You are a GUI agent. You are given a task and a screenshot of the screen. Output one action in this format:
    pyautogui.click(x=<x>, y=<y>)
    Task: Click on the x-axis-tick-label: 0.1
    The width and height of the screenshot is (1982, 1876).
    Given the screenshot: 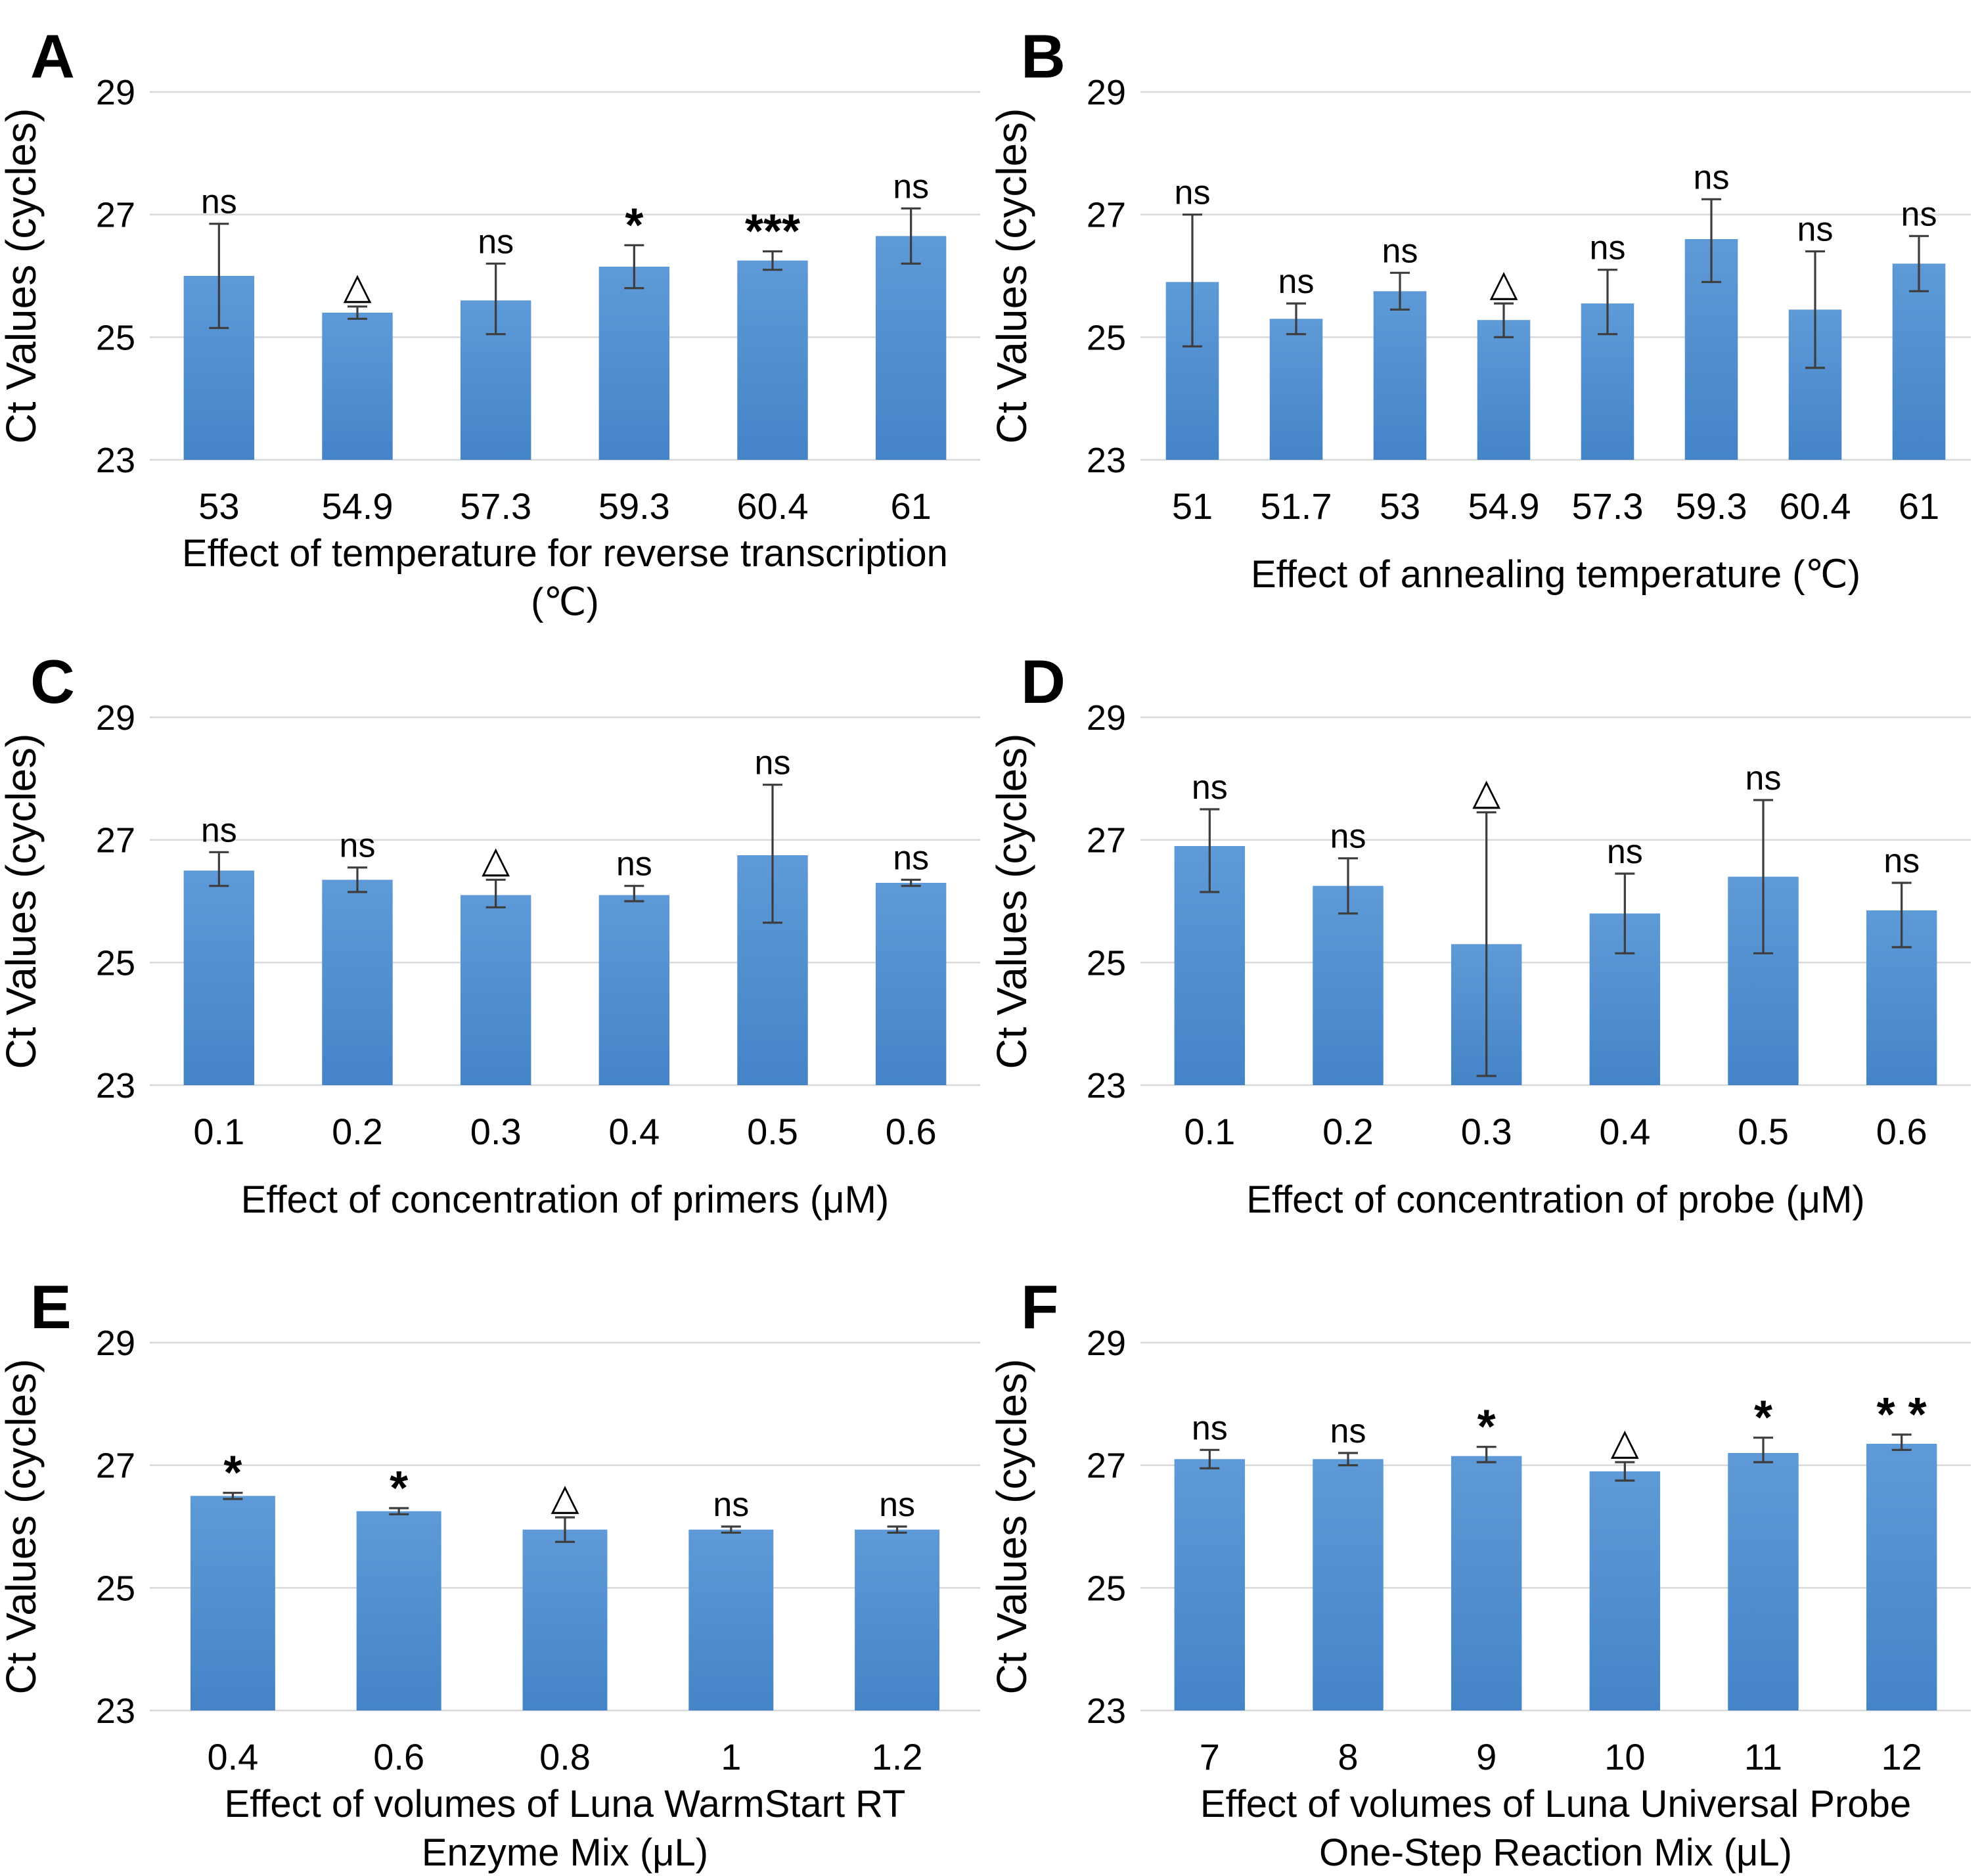 What is the action you would take?
    pyautogui.click(x=218, y=1131)
    